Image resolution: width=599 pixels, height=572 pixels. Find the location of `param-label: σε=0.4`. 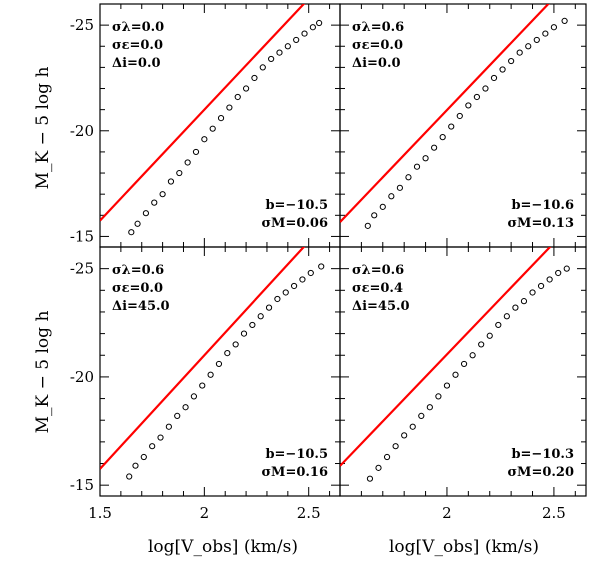

param-label: σε=0.4 is located at coordinates (377, 288).